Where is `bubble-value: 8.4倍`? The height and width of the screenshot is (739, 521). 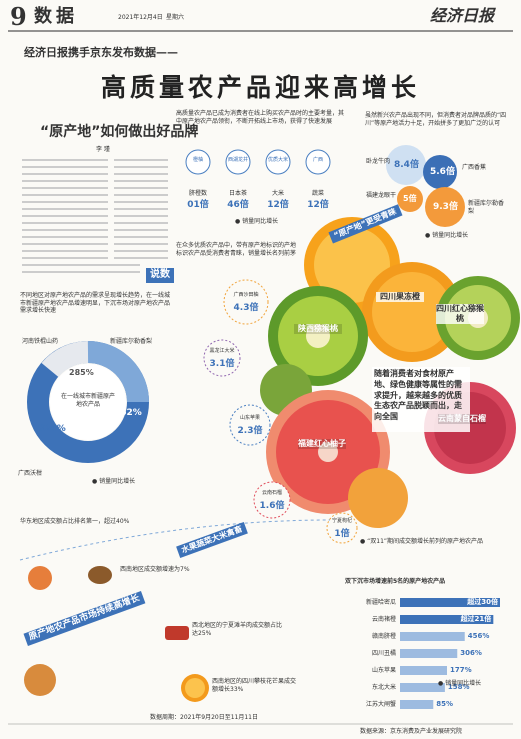 bubble-value: 8.4倍 is located at coordinates (406, 165).